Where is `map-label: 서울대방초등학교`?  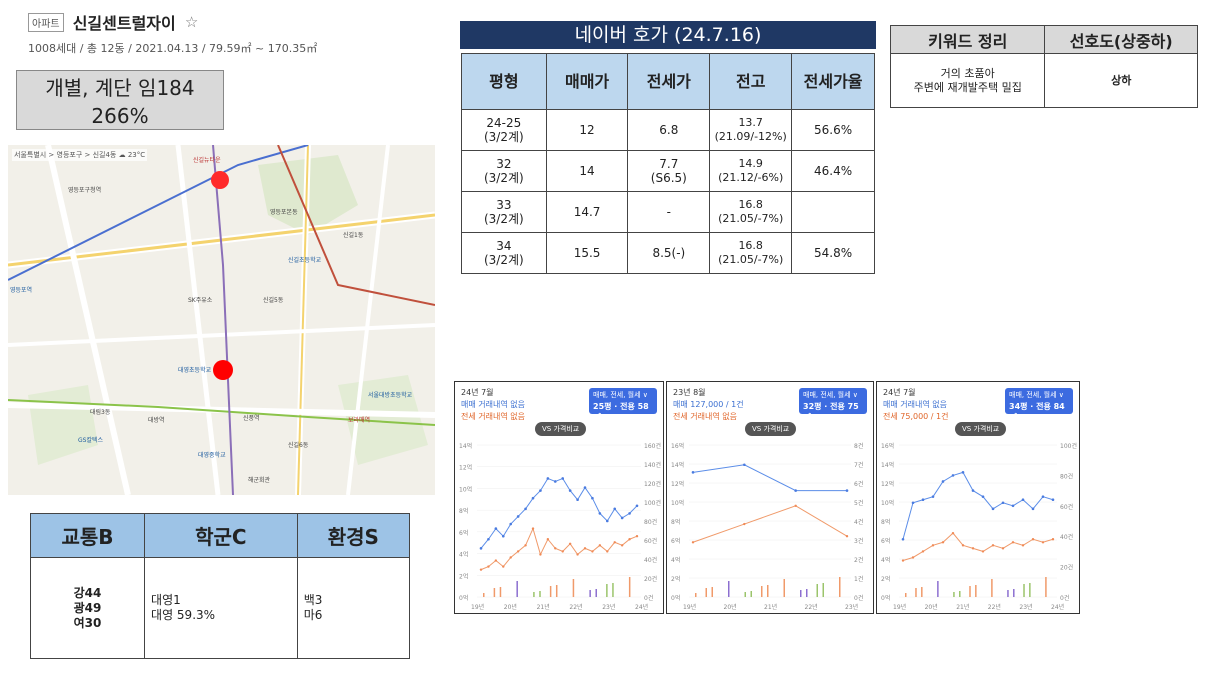 map-label: 서울대방초등학교 is located at coordinates (390, 395).